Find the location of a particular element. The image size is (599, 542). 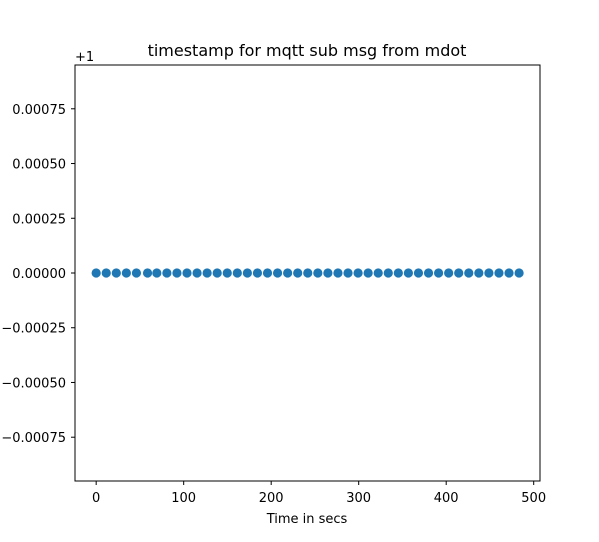

data-points is located at coordinates (307, 273).